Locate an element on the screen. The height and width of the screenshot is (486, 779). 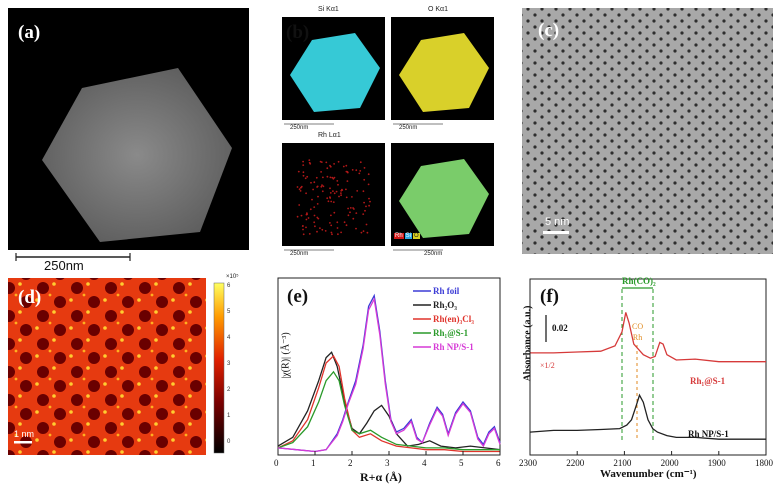
map-scale-o: 250nm is located at coordinates (408, 128).